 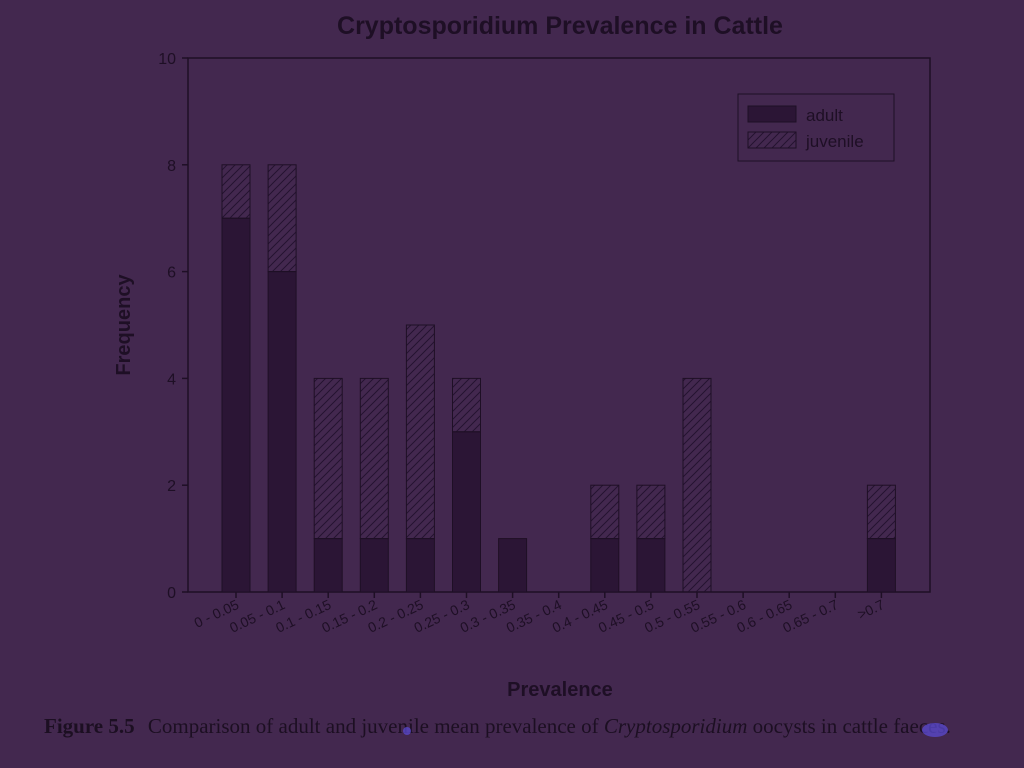 I want to click on caption-italic-term: Cryptosporidium, so click(x=675, y=726).